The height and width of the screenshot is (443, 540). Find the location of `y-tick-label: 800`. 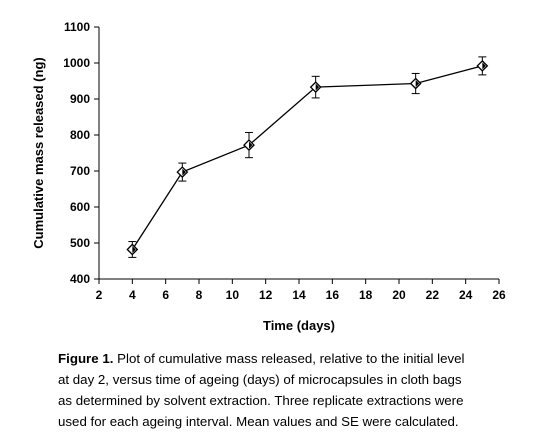

y-tick-label: 800 is located at coordinates (80, 135).